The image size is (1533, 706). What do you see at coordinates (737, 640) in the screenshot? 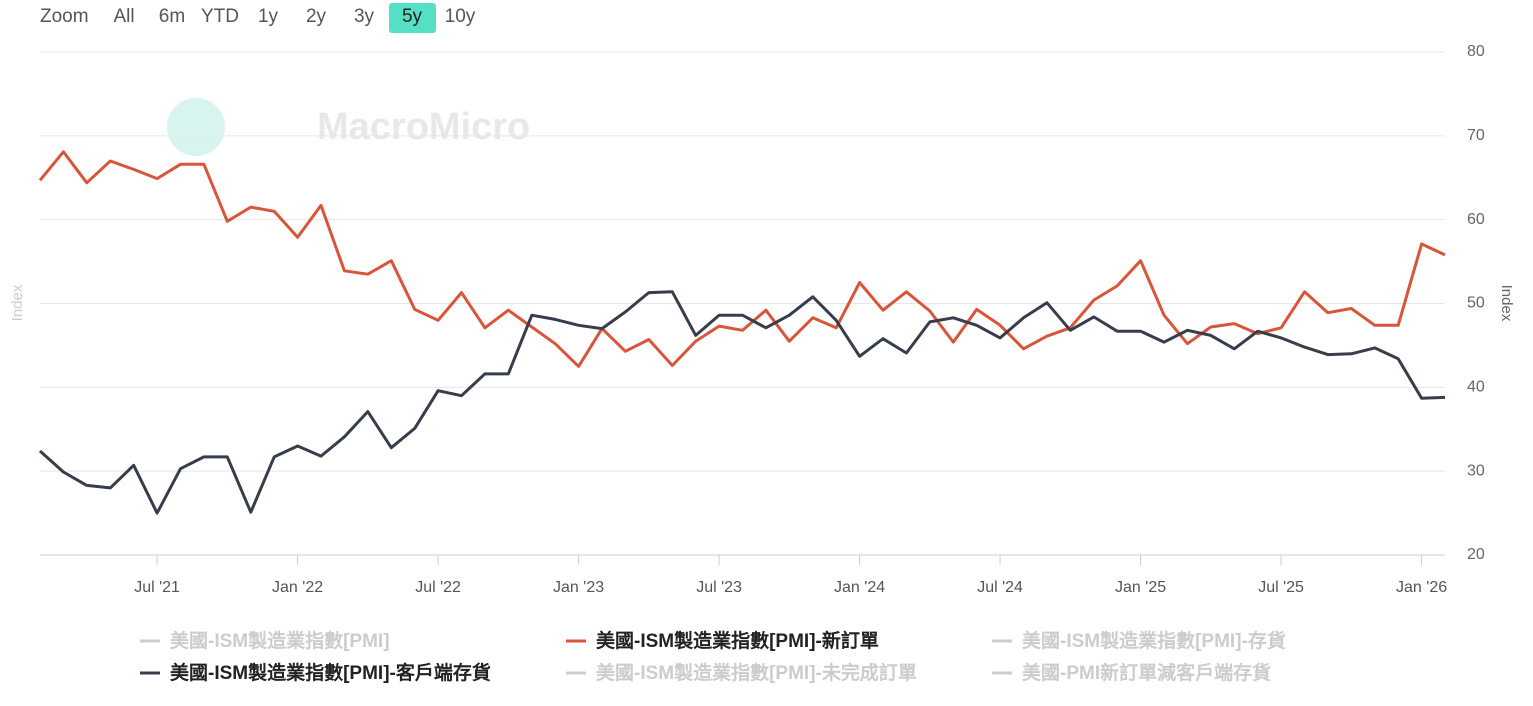
I see `legend-label: 美國-ISM製造業指數[PMI]-新訂單` at bounding box center [737, 640].